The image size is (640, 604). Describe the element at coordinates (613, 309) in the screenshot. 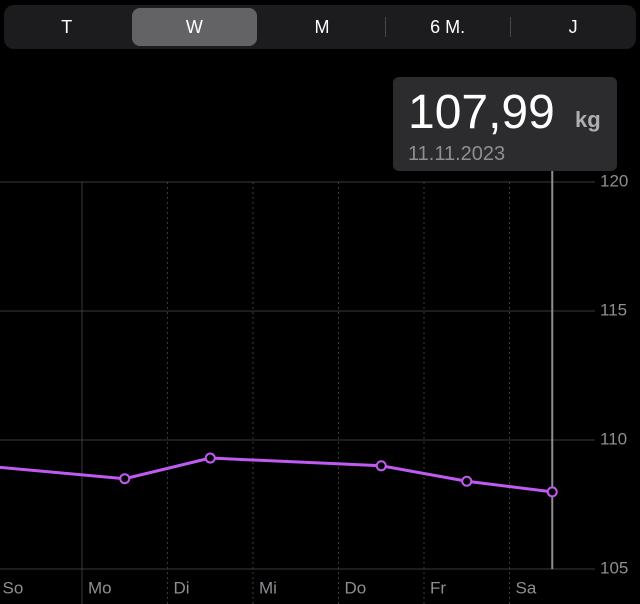

I see `y-tick-label: 115` at that location.